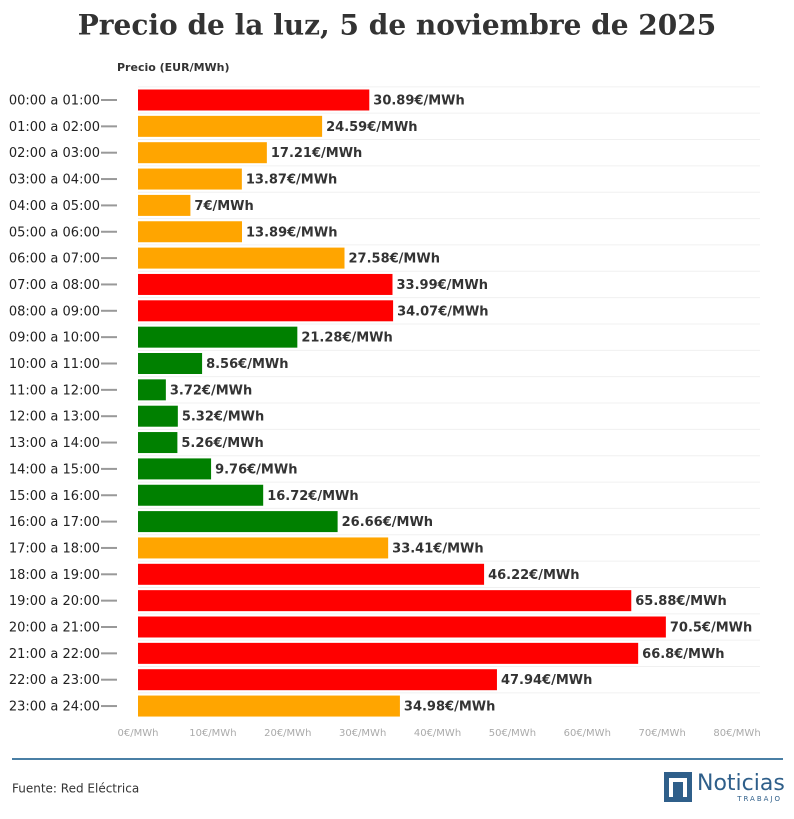 This screenshot has width=794, height=819. Describe the element at coordinates (346, 338) in the screenshot. I see `value-label: 21.28€/MWh` at that location.